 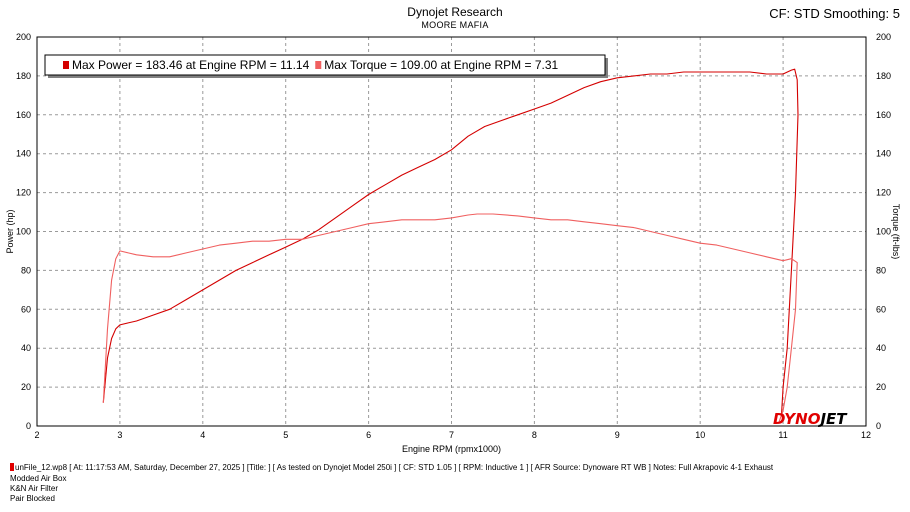 What do you see at coordinates (23, 37) in the screenshot?
I see `y-tick-label-left: 200` at bounding box center [23, 37].